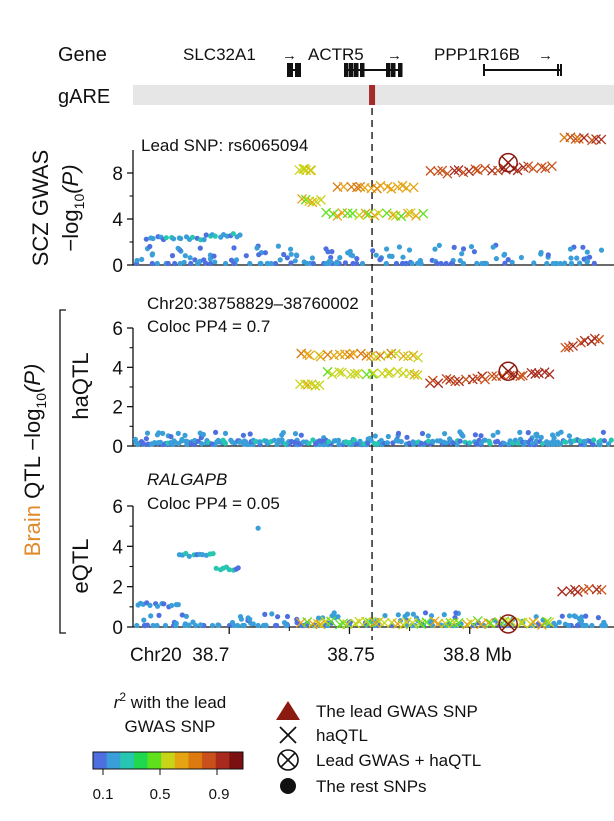 The height and width of the screenshot is (821, 614). What do you see at coordinates (477, 655) in the screenshot?
I see `x-tick-label-388: 38.8 Mb` at bounding box center [477, 655].